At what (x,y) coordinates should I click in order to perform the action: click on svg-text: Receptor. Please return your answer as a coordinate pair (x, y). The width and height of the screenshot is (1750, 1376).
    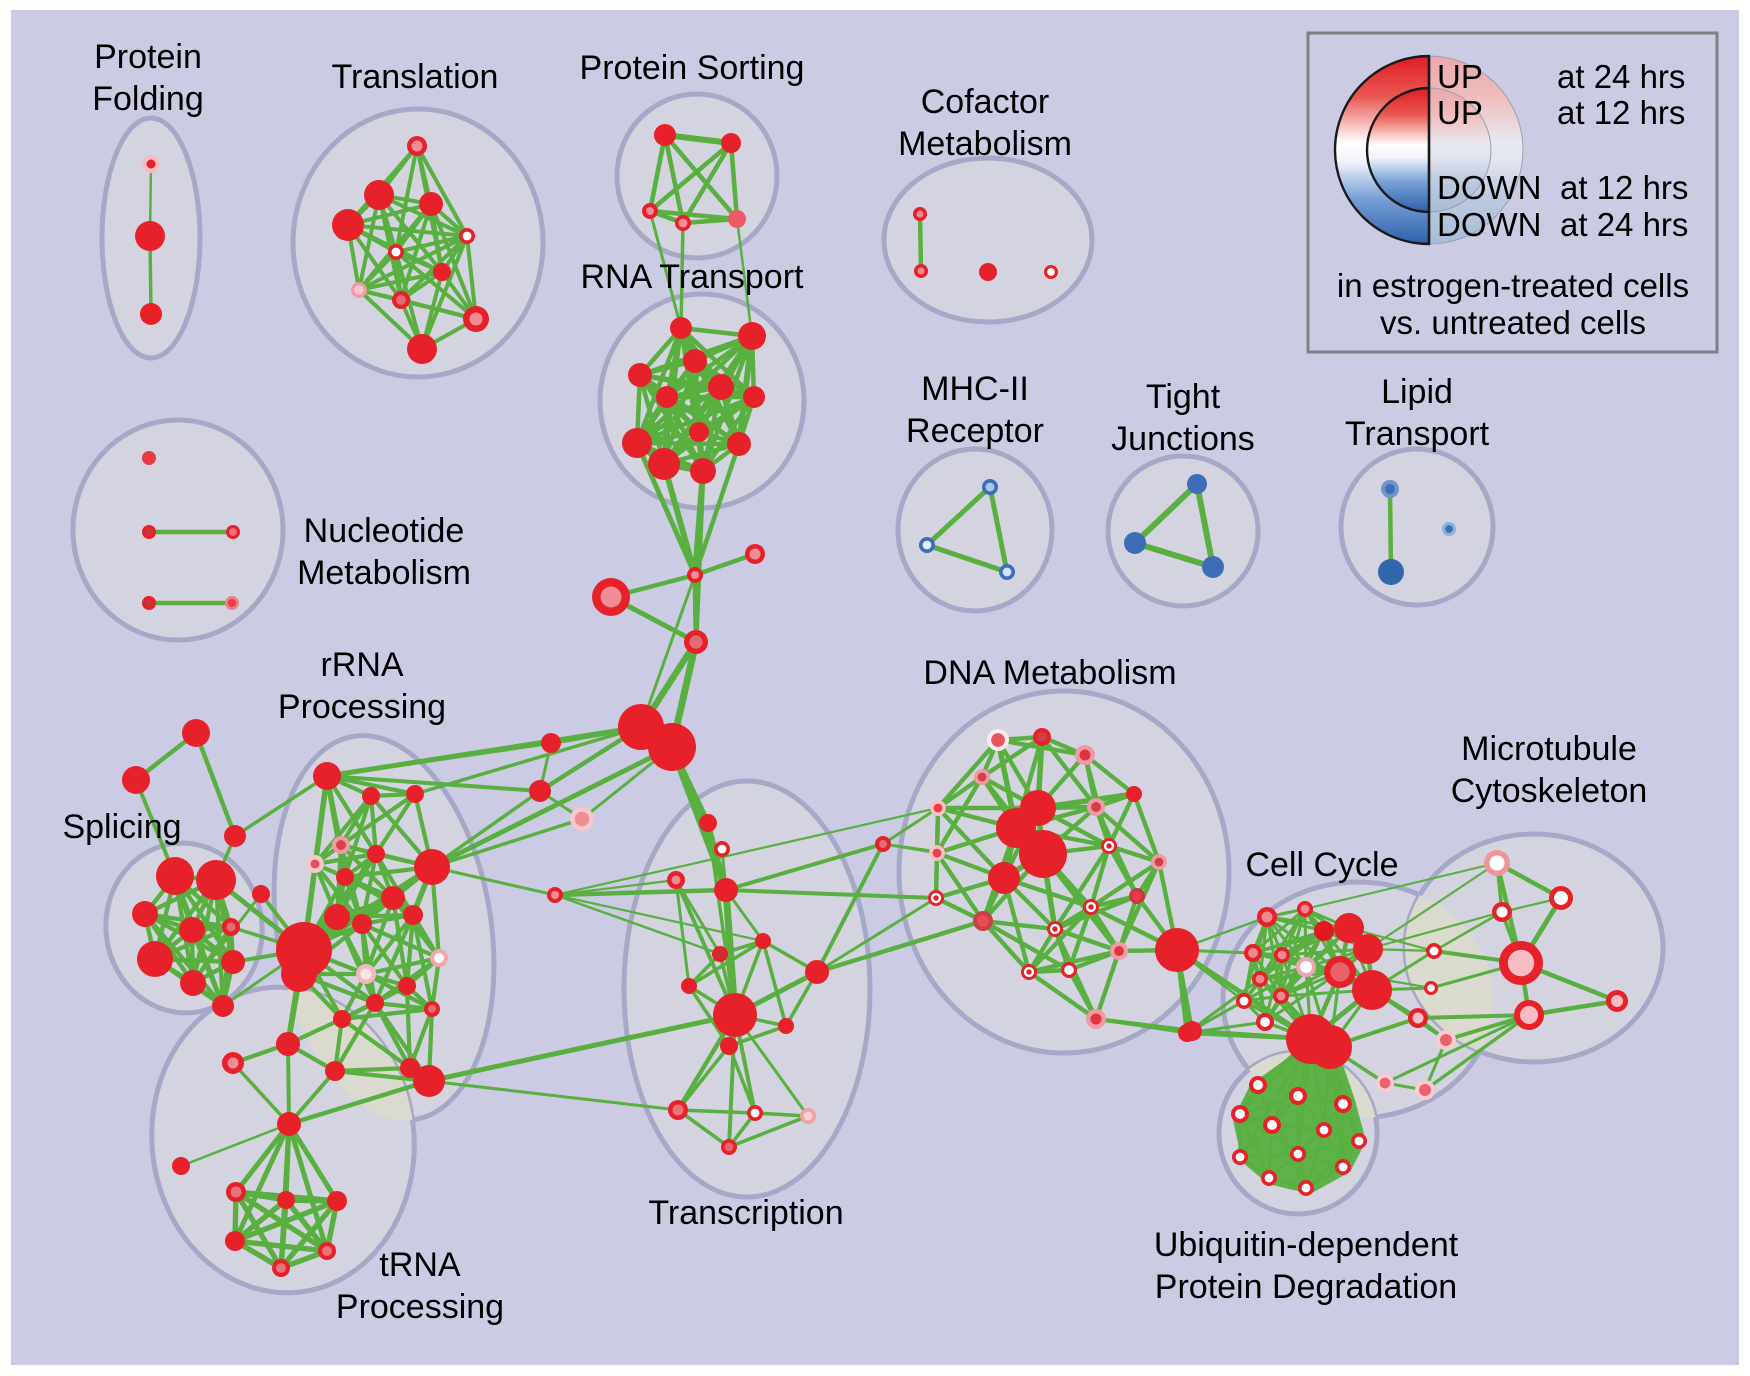
    Looking at the image, I should click on (975, 431).